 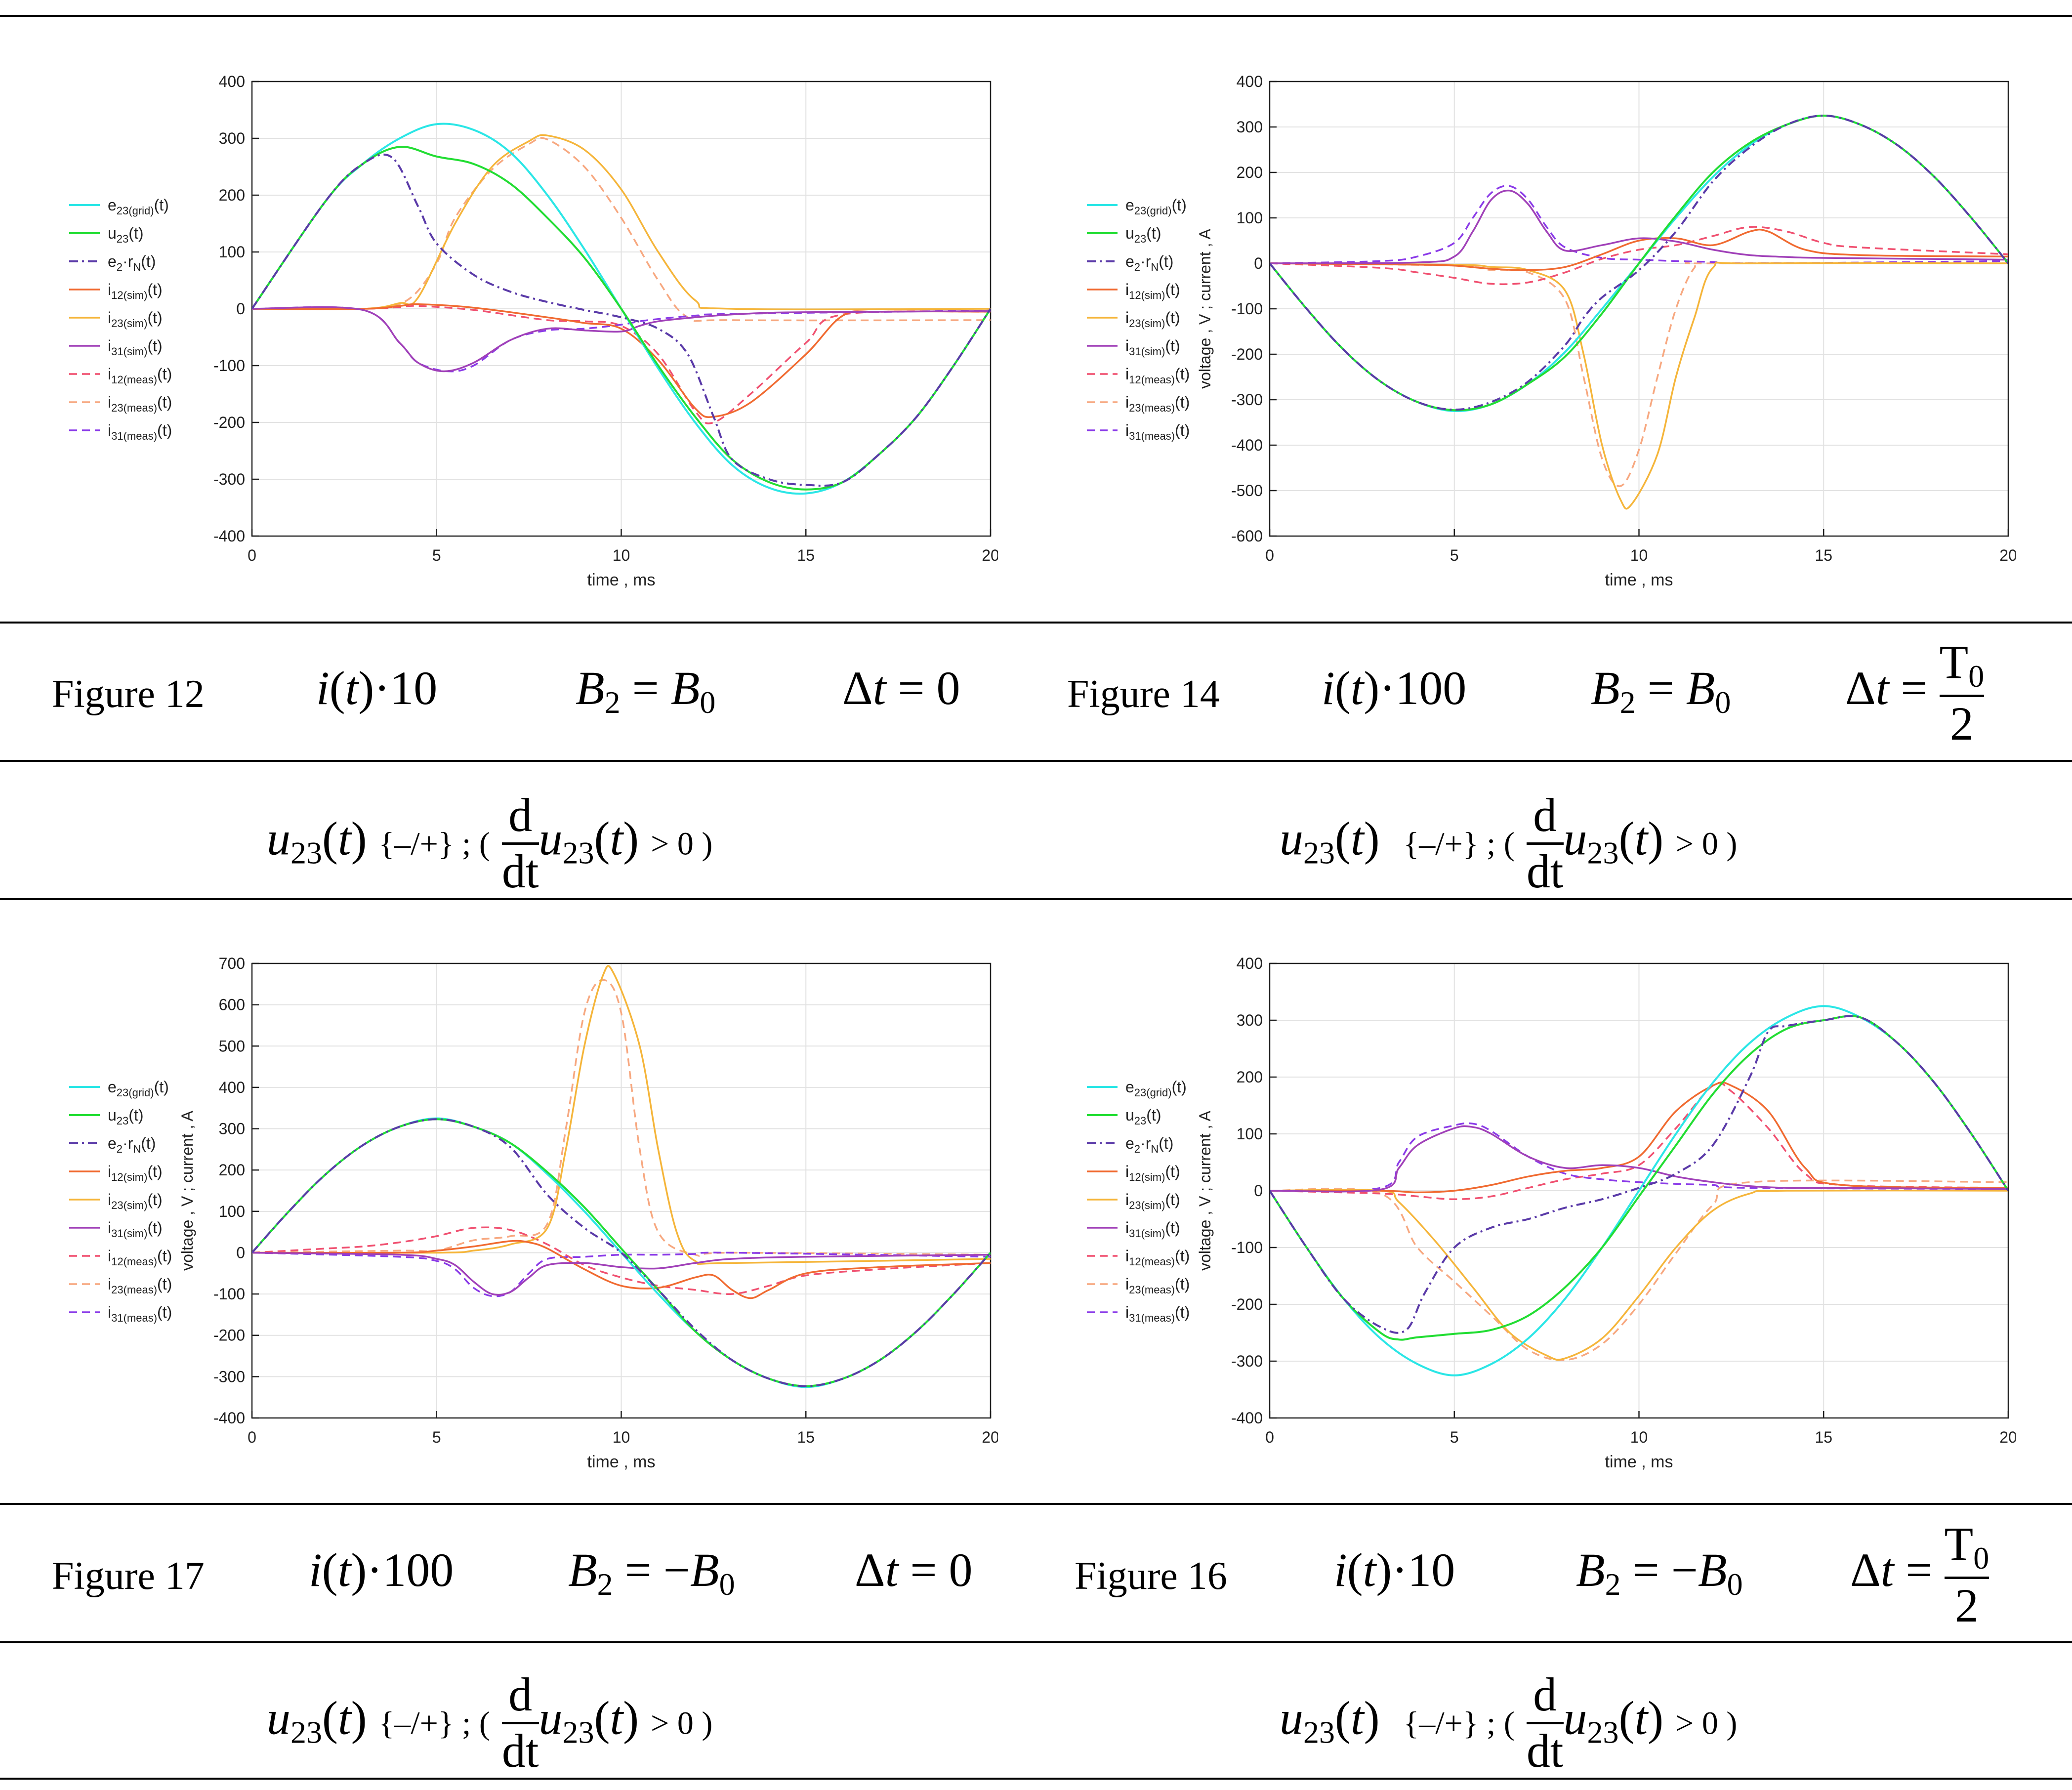 I want to click on fig14-b0-sym: B, so click(x=1701, y=688).